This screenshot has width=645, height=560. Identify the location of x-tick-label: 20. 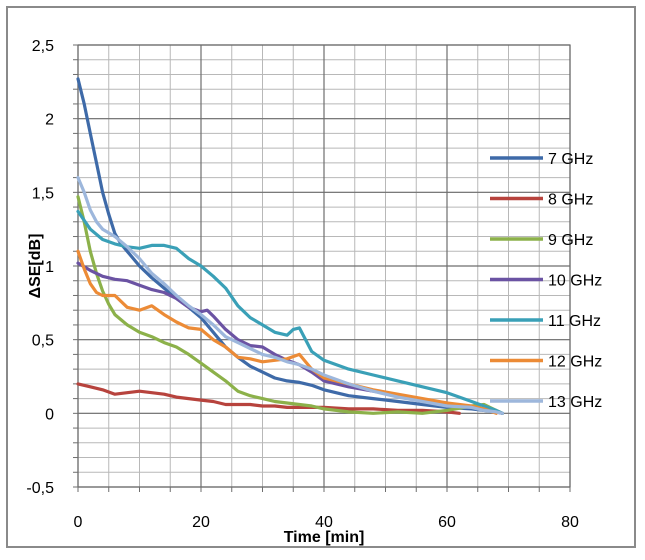
(201, 522).